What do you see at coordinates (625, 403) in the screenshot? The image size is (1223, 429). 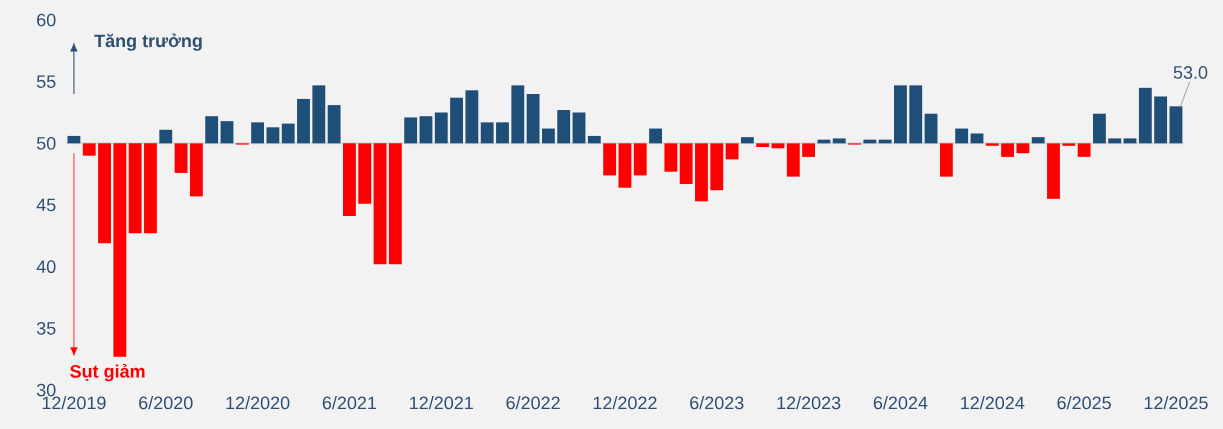 I see `x-tick-label: 12/2022` at bounding box center [625, 403].